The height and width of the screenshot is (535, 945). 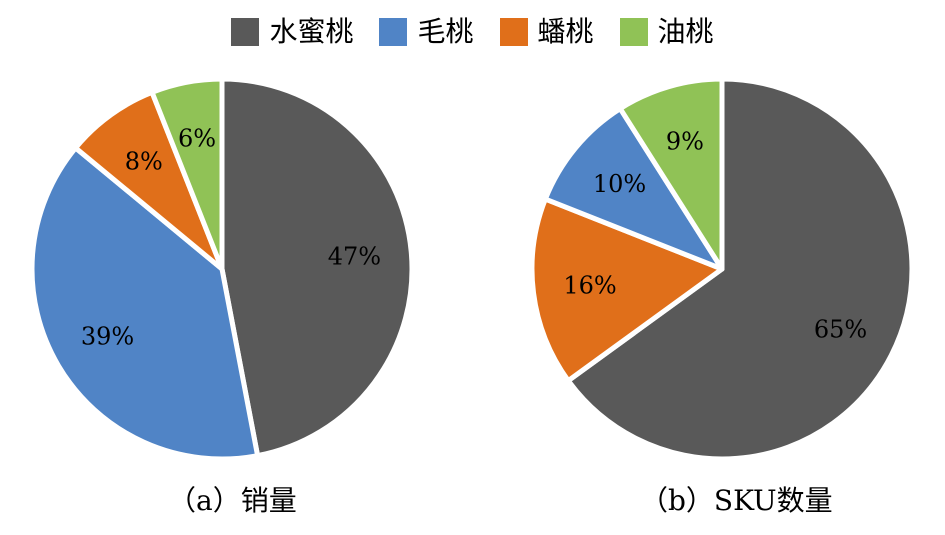 I want to click on legend: 水蜜桃 毛桃 蟠桃 油桃, so click(x=472, y=32).